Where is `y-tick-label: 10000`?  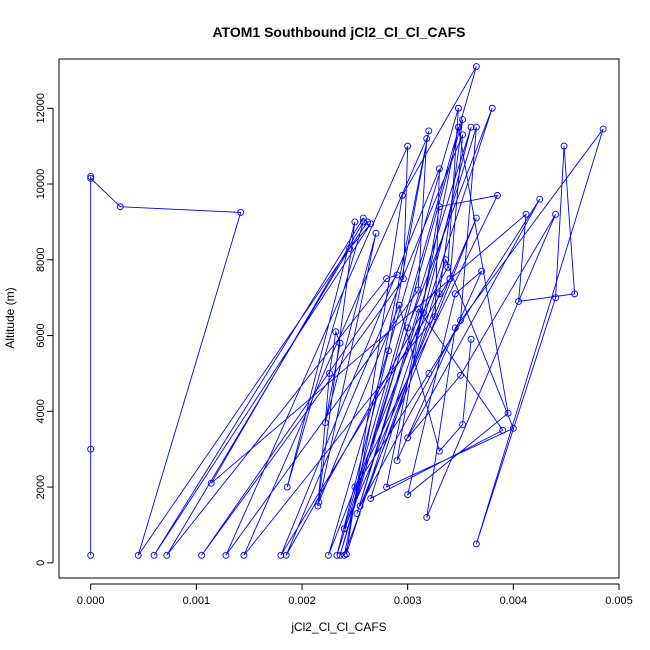 y-tick-label: 10000 is located at coordinates (41, 184).